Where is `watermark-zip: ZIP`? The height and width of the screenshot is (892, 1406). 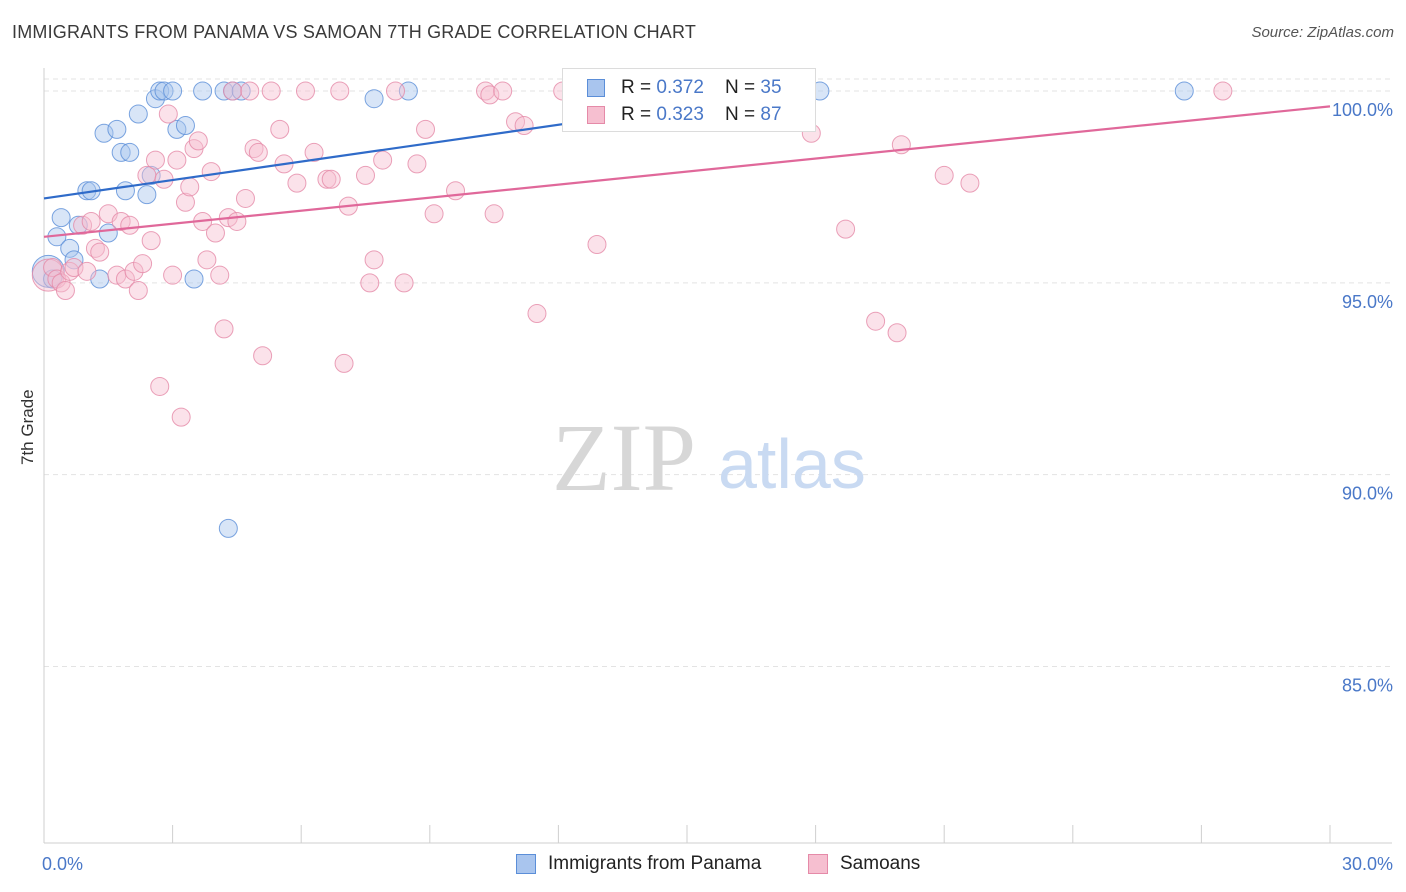
watermark-zip: ZIP is located at coordinates (624, 457).